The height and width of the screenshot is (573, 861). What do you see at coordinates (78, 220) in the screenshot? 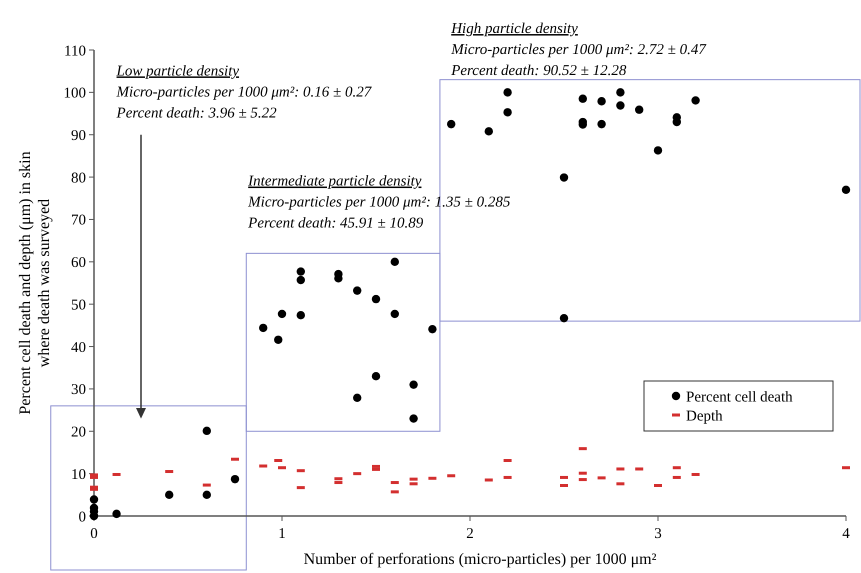
I see `y-tick-label: 70` at bounding box center [78, 220].